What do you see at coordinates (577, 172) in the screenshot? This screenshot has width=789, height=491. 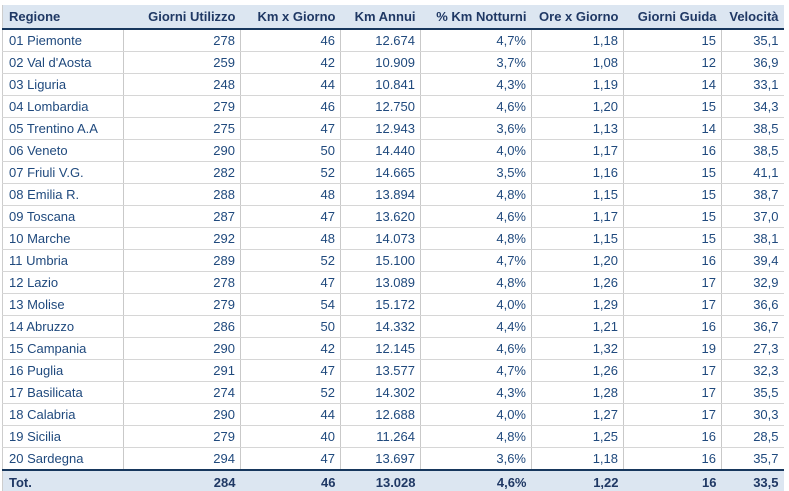 I see `cell-ore-x-giorno: 1,16` at bounding box center [577, 172].